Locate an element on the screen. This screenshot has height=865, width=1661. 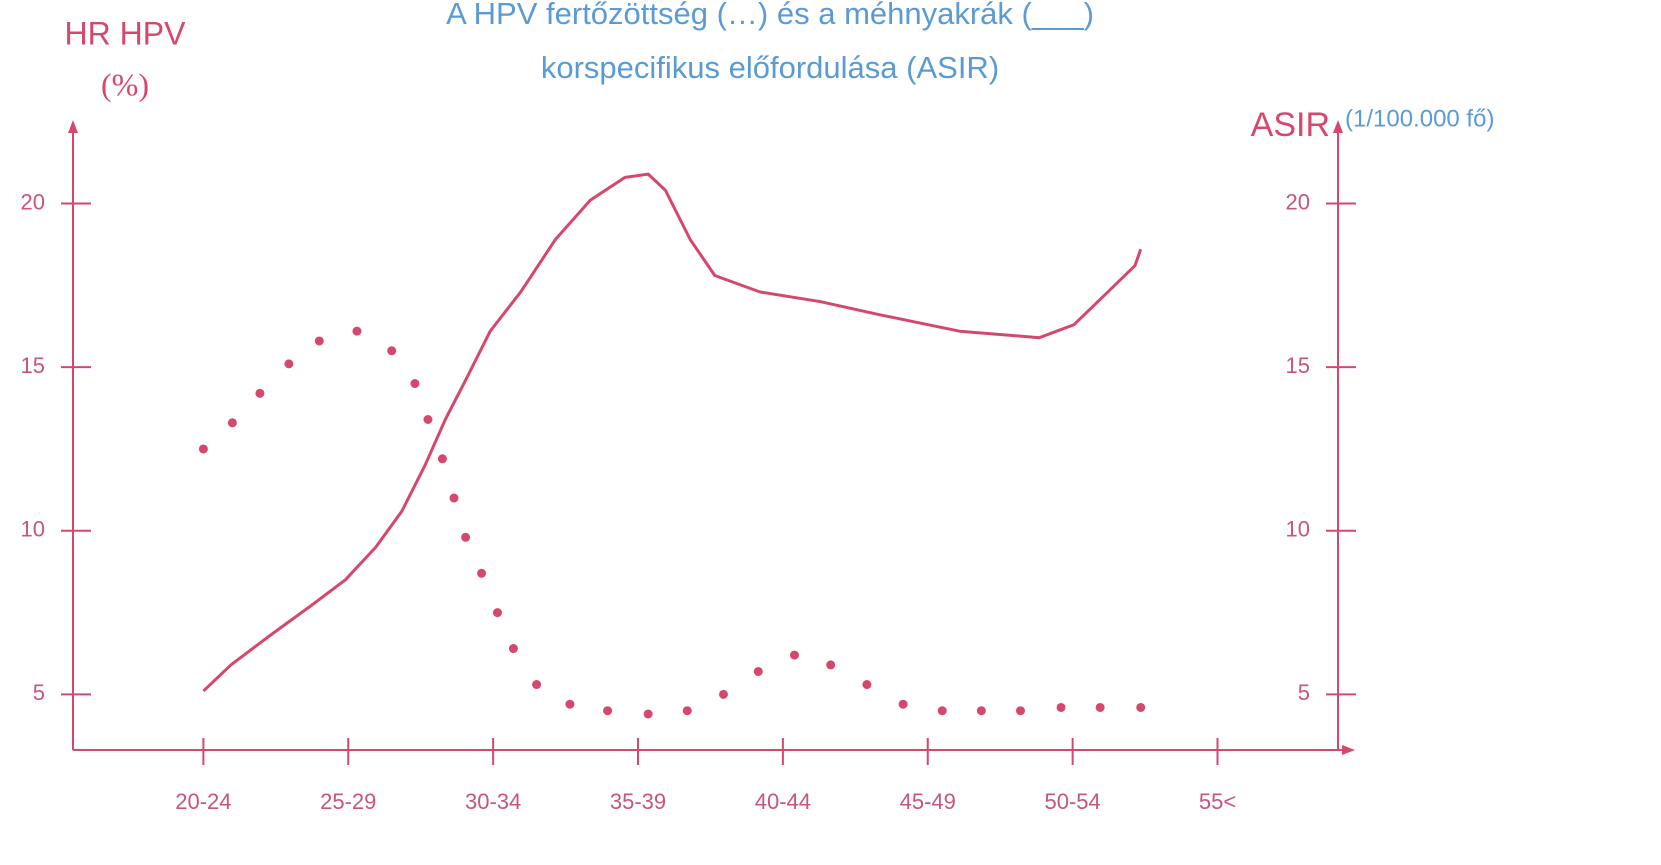
y-axis-arrow is located at coordinates (73, 126).